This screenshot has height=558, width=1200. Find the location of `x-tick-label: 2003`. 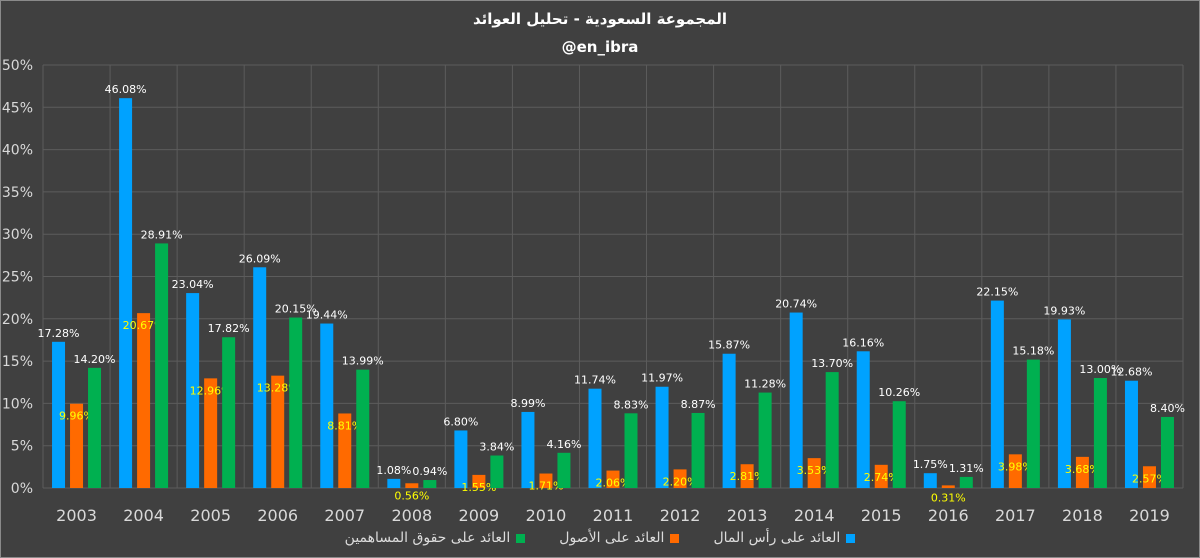

x-tick-label: 2003 is located at coordinates (76, 515).